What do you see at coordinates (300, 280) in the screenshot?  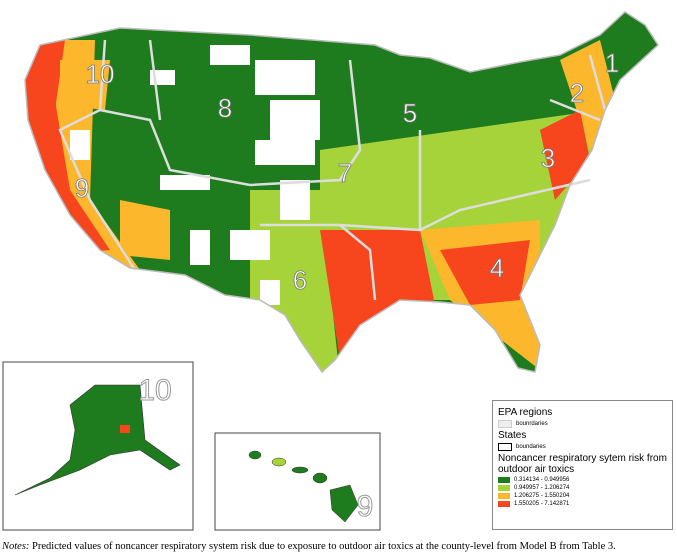 I see `region-label: 6` at bounding box center [300, 280].